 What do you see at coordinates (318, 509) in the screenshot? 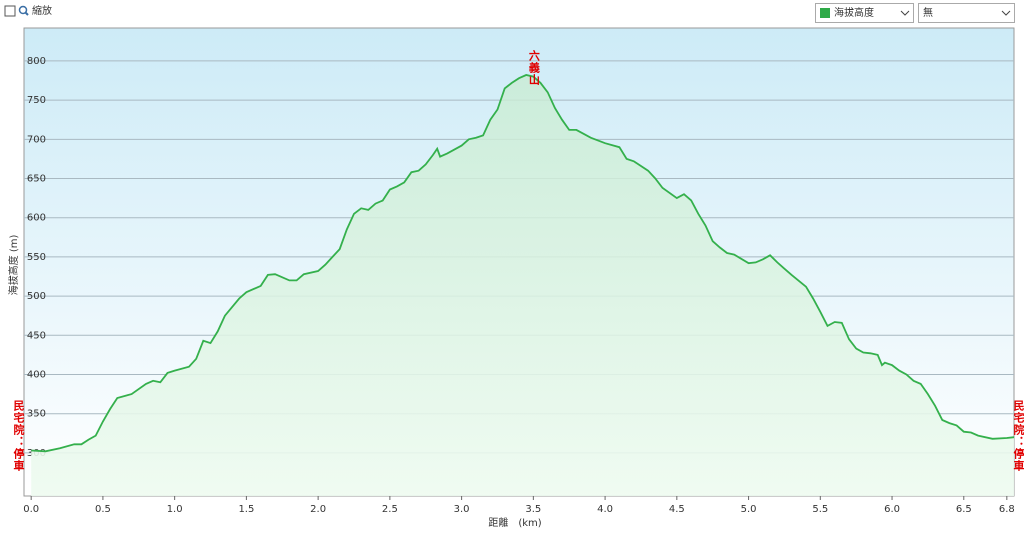
I see `x-tick-label: 2.0` at bounding box center [318, 509].